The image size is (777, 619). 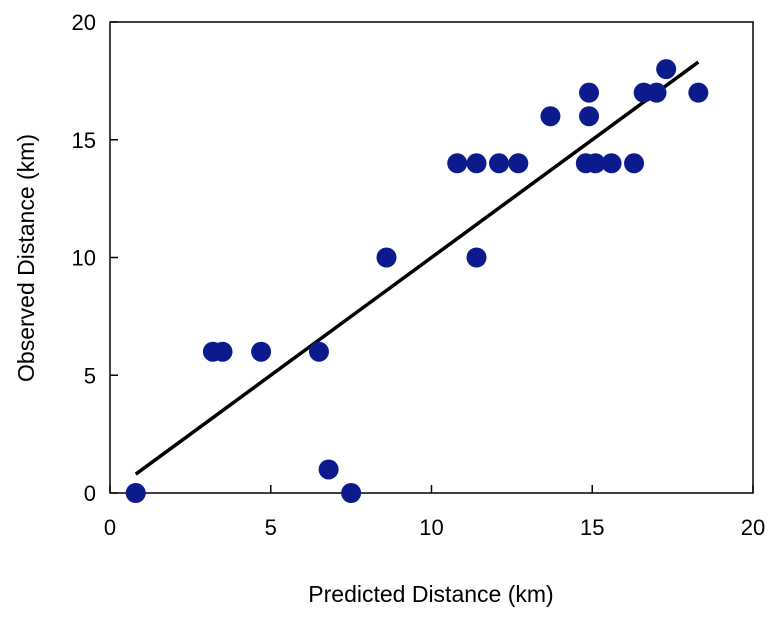 I want to click on x-tick-label: 10, so click(x=431, y=527).